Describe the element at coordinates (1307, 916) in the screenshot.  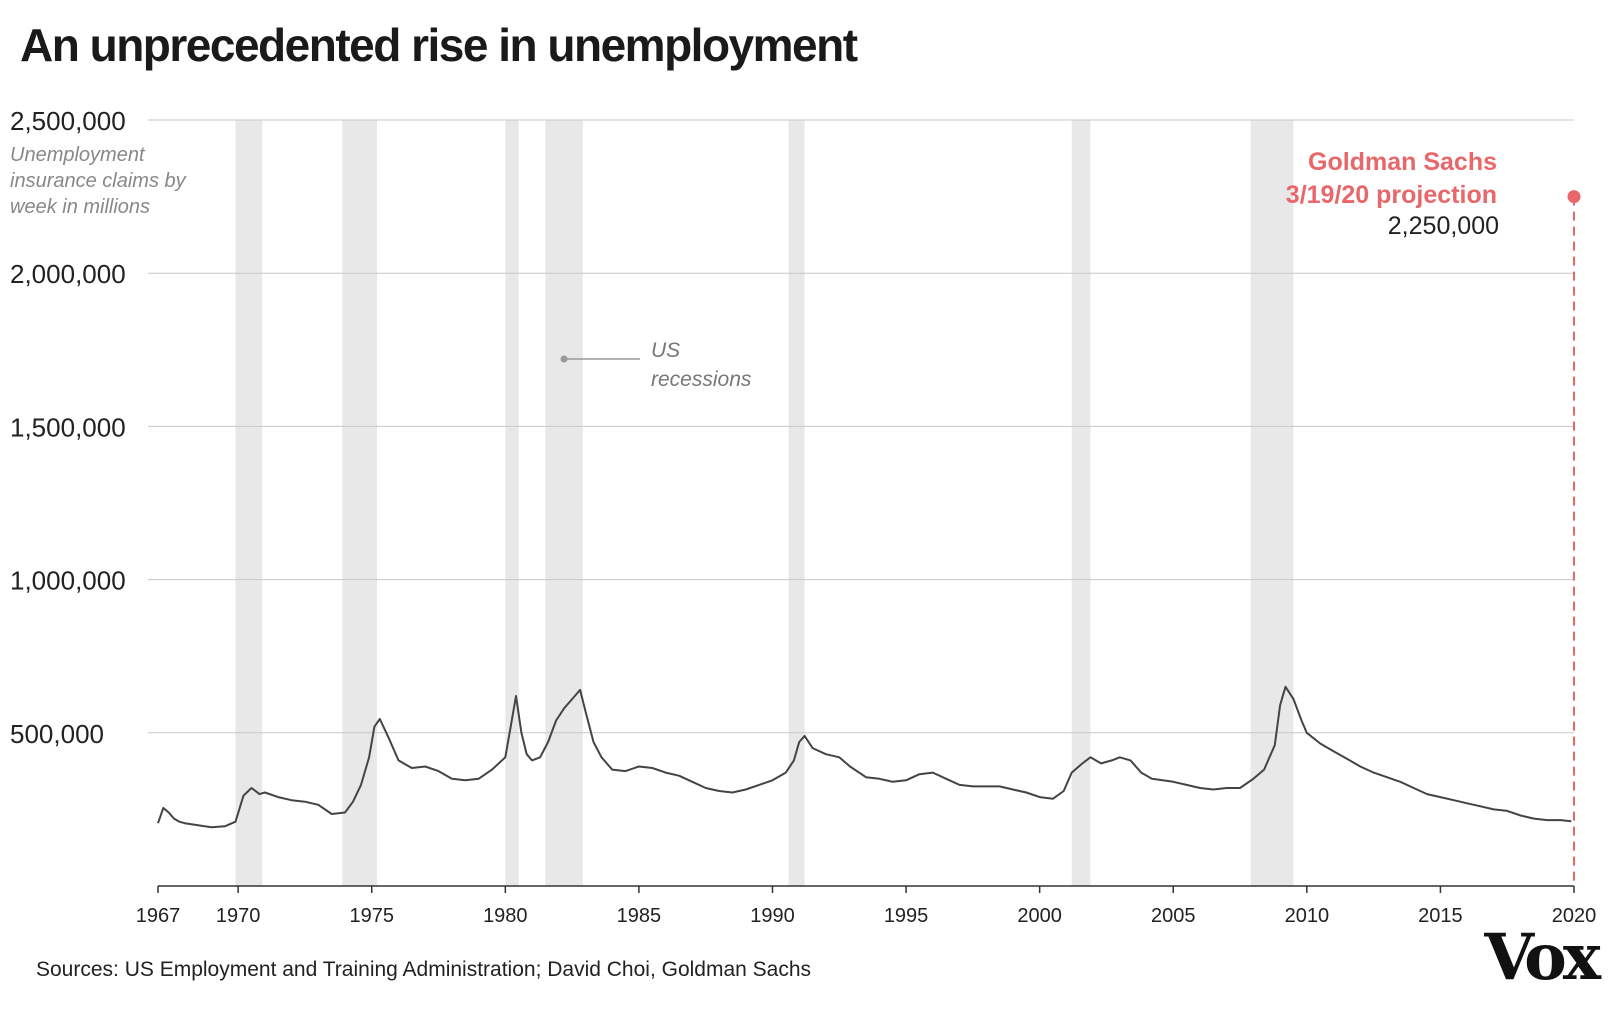
I see `x-tick-label: 2010` at that location.